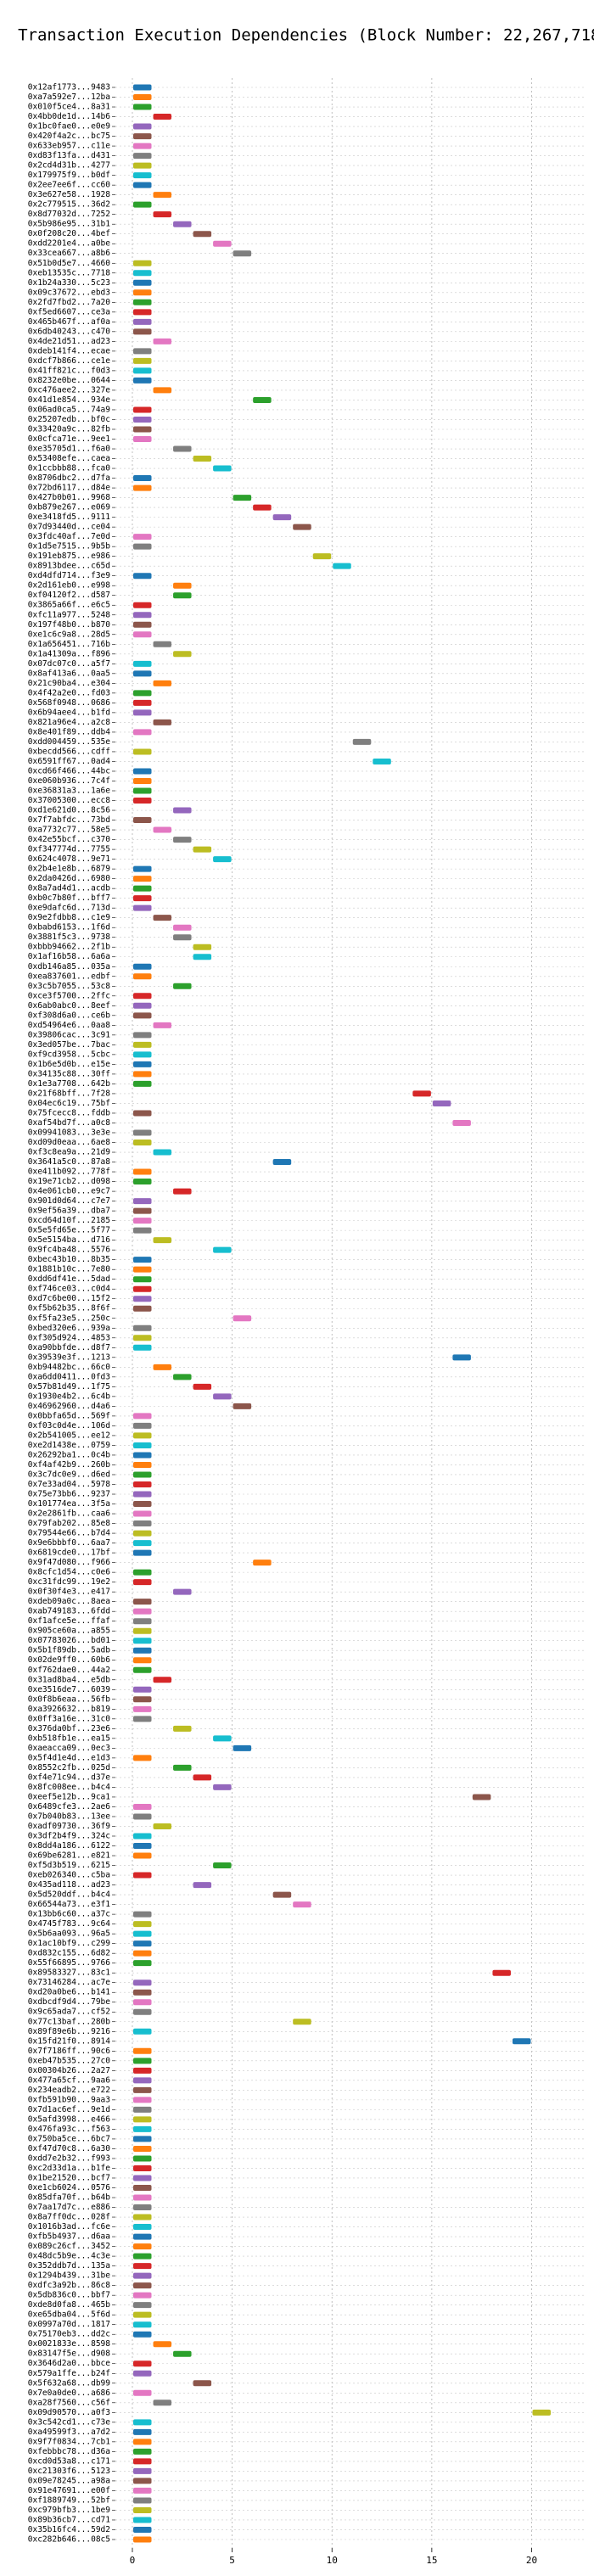  Describe the element at coordinates (69, 2022) in the screenshot. I see `y-tick-label: 0x77c13baf...280b` at that location.